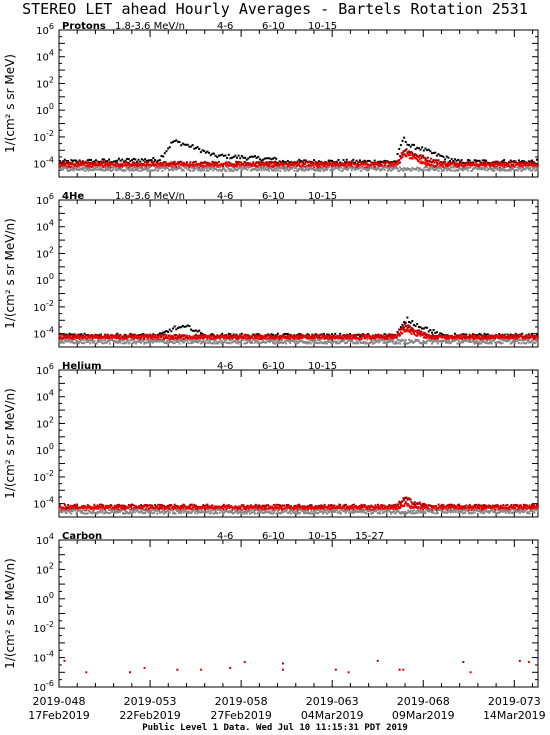 The width and height of the screenshot is (550, 735). Describe the element at coordinates (322, 366) in the screenshot. I see `legend-entry: 10-15` at that location.